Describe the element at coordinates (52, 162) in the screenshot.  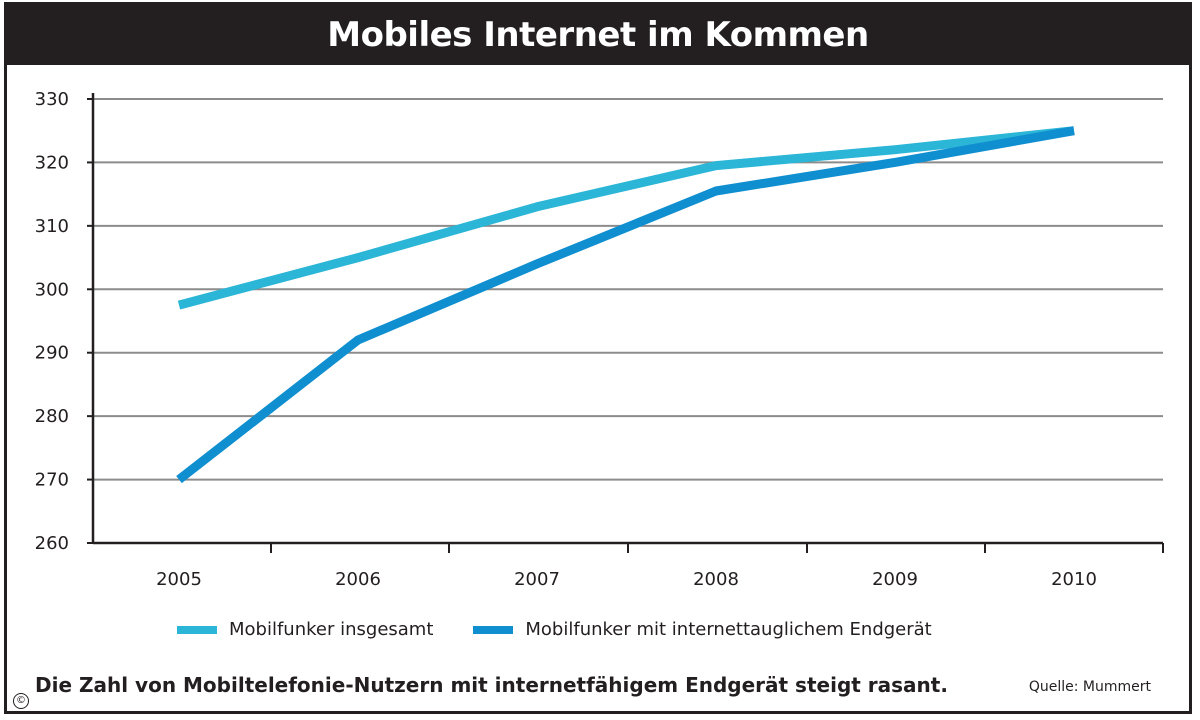
I see `y-tick-label: 320` at that location.